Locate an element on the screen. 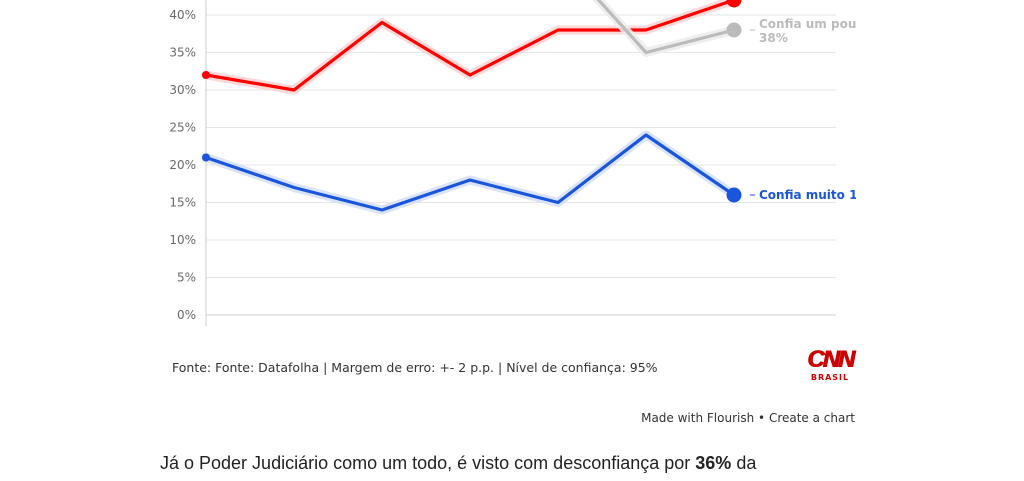 This screenshot has height=481, width=1024. y-tick-label-5: 5% is located at coordinates (186, 278).